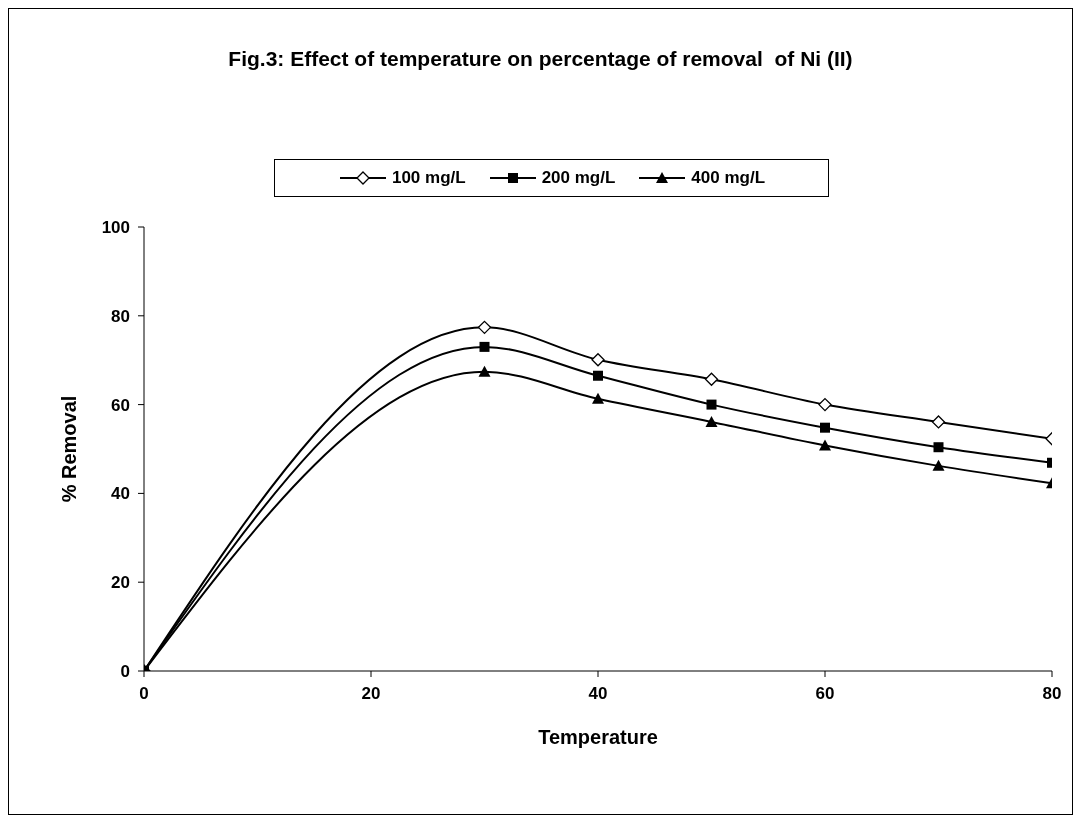 This screenshot has width=1079, height=818. What do you see at coordinates (598, 694) in the screenshot?
I see `x-tick-label: 40` at bounding box center [598, 694].